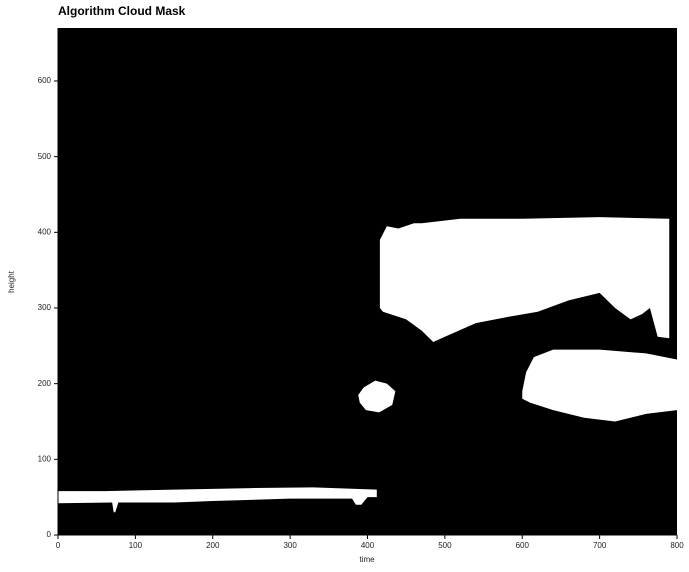  Describe the element at coordinates (122, 11) in the screenshot. I see `chart-title: Algorithm Cloud Mask` at that location.